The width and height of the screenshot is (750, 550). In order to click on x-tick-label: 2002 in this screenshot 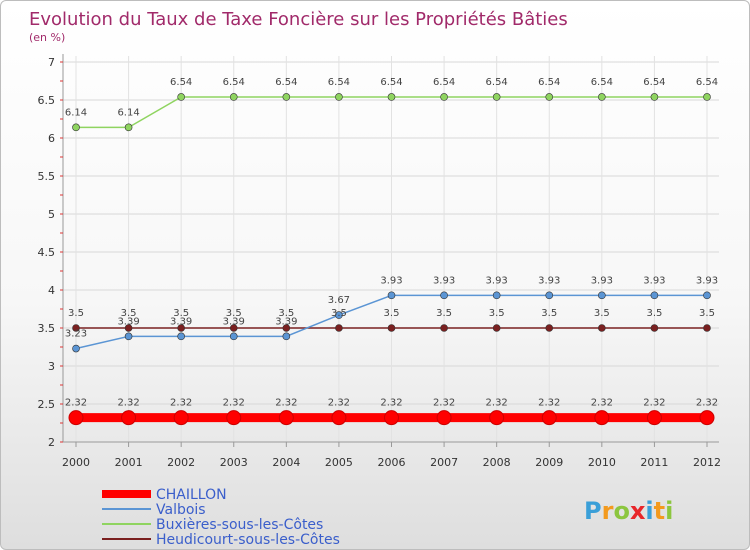, I will do `click(181, 462)`.